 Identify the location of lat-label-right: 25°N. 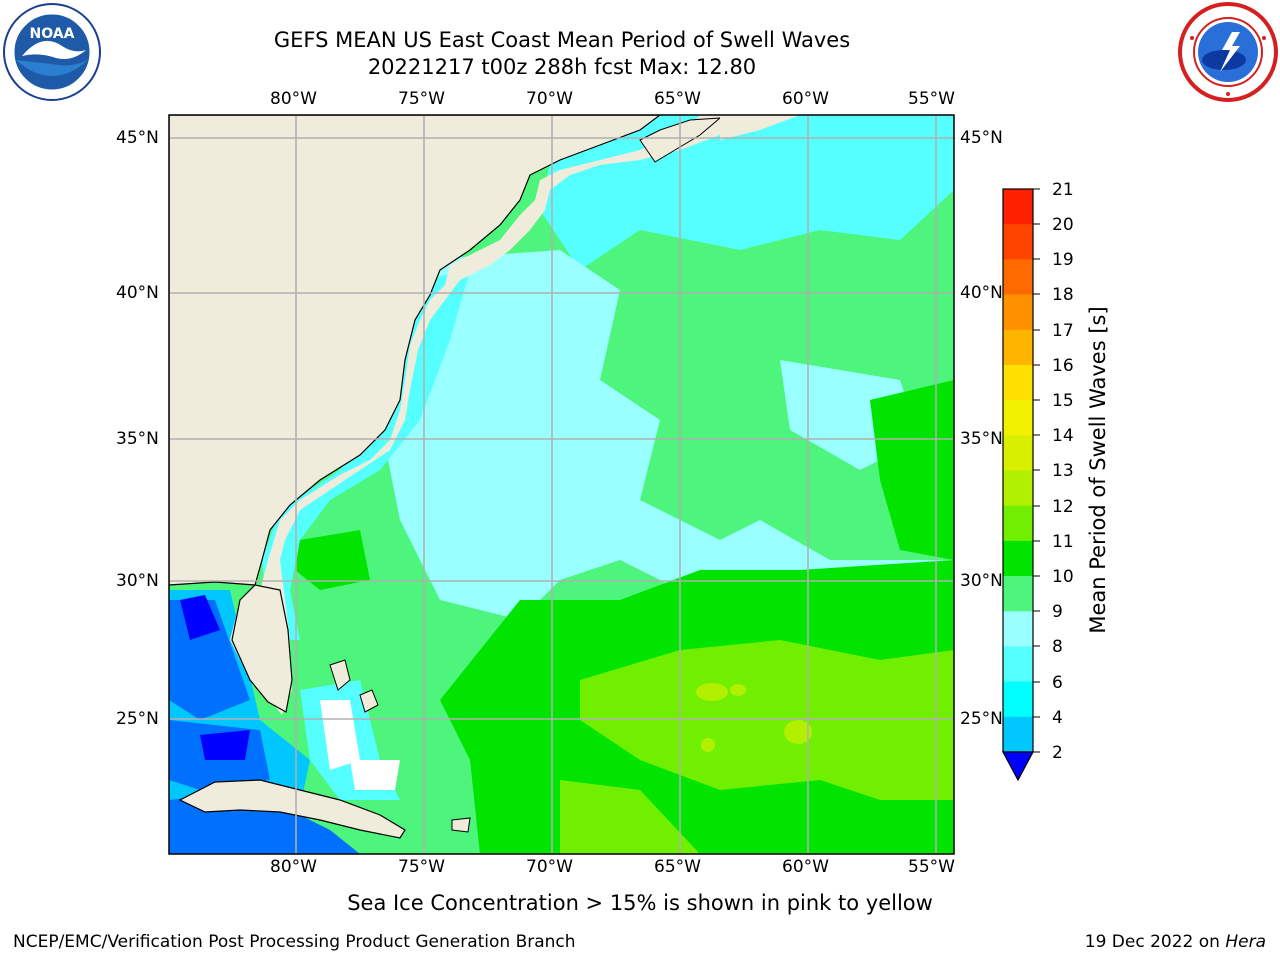
(981, 719).